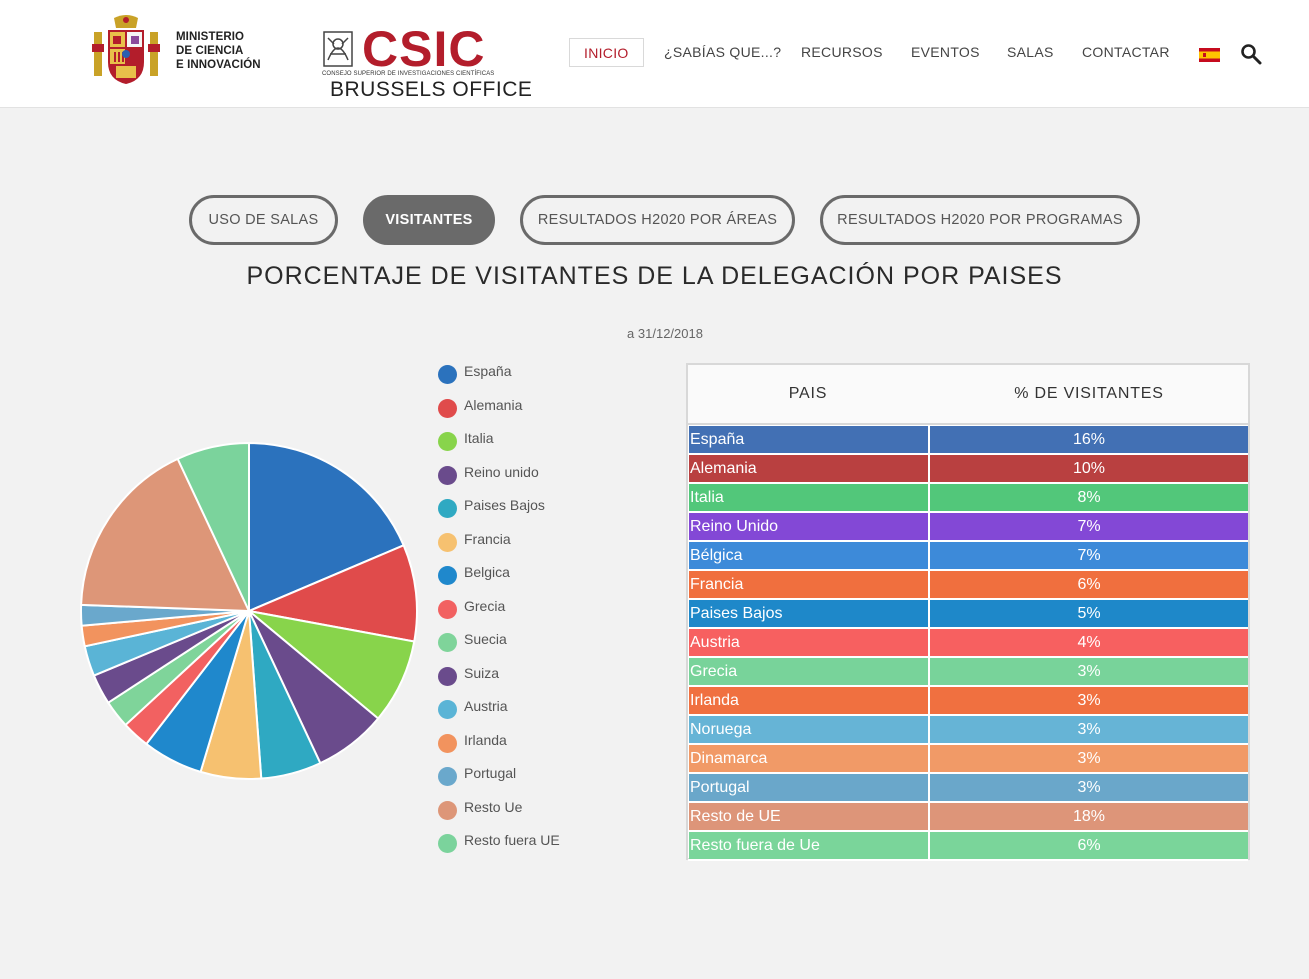  I want to click on legend-label: Suecia, so click(485, 639).